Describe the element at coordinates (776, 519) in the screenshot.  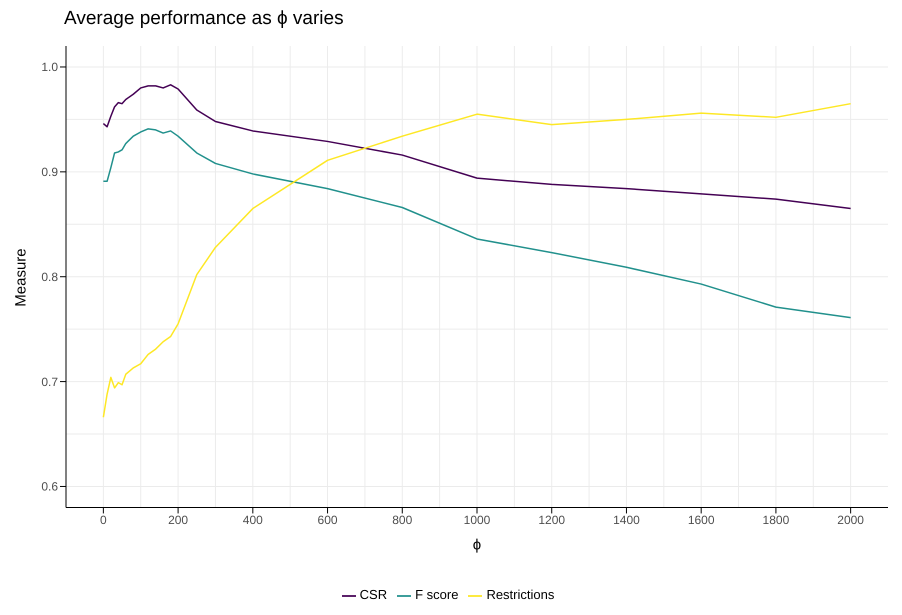
I see `x-tick-label: 1800` at that location.